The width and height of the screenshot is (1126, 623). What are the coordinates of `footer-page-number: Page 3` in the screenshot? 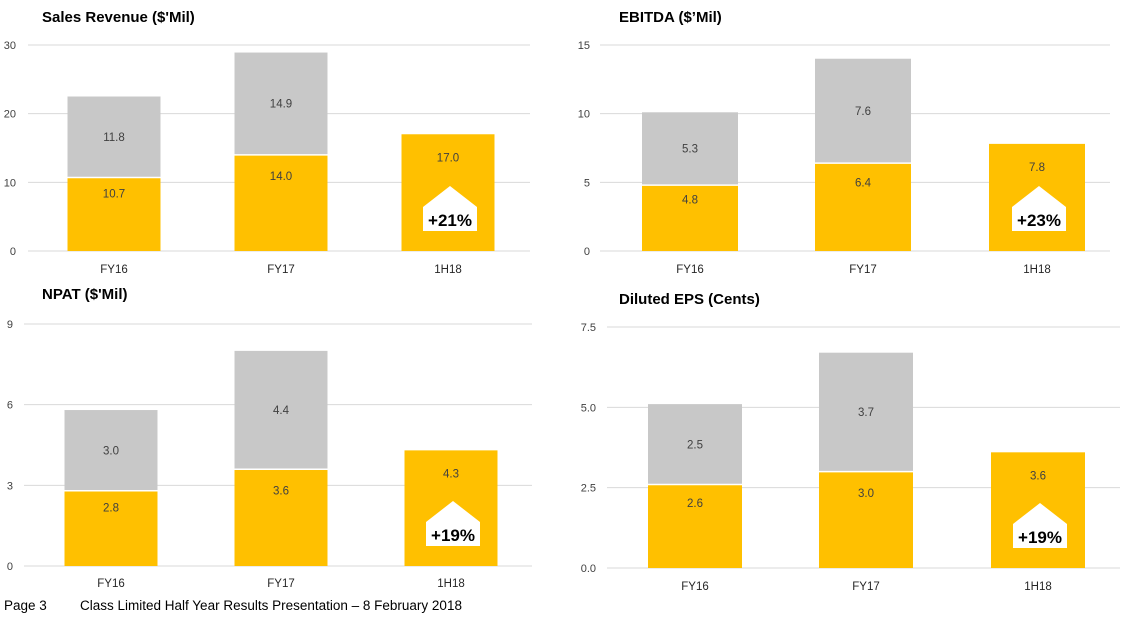 It's located at (25, 605).